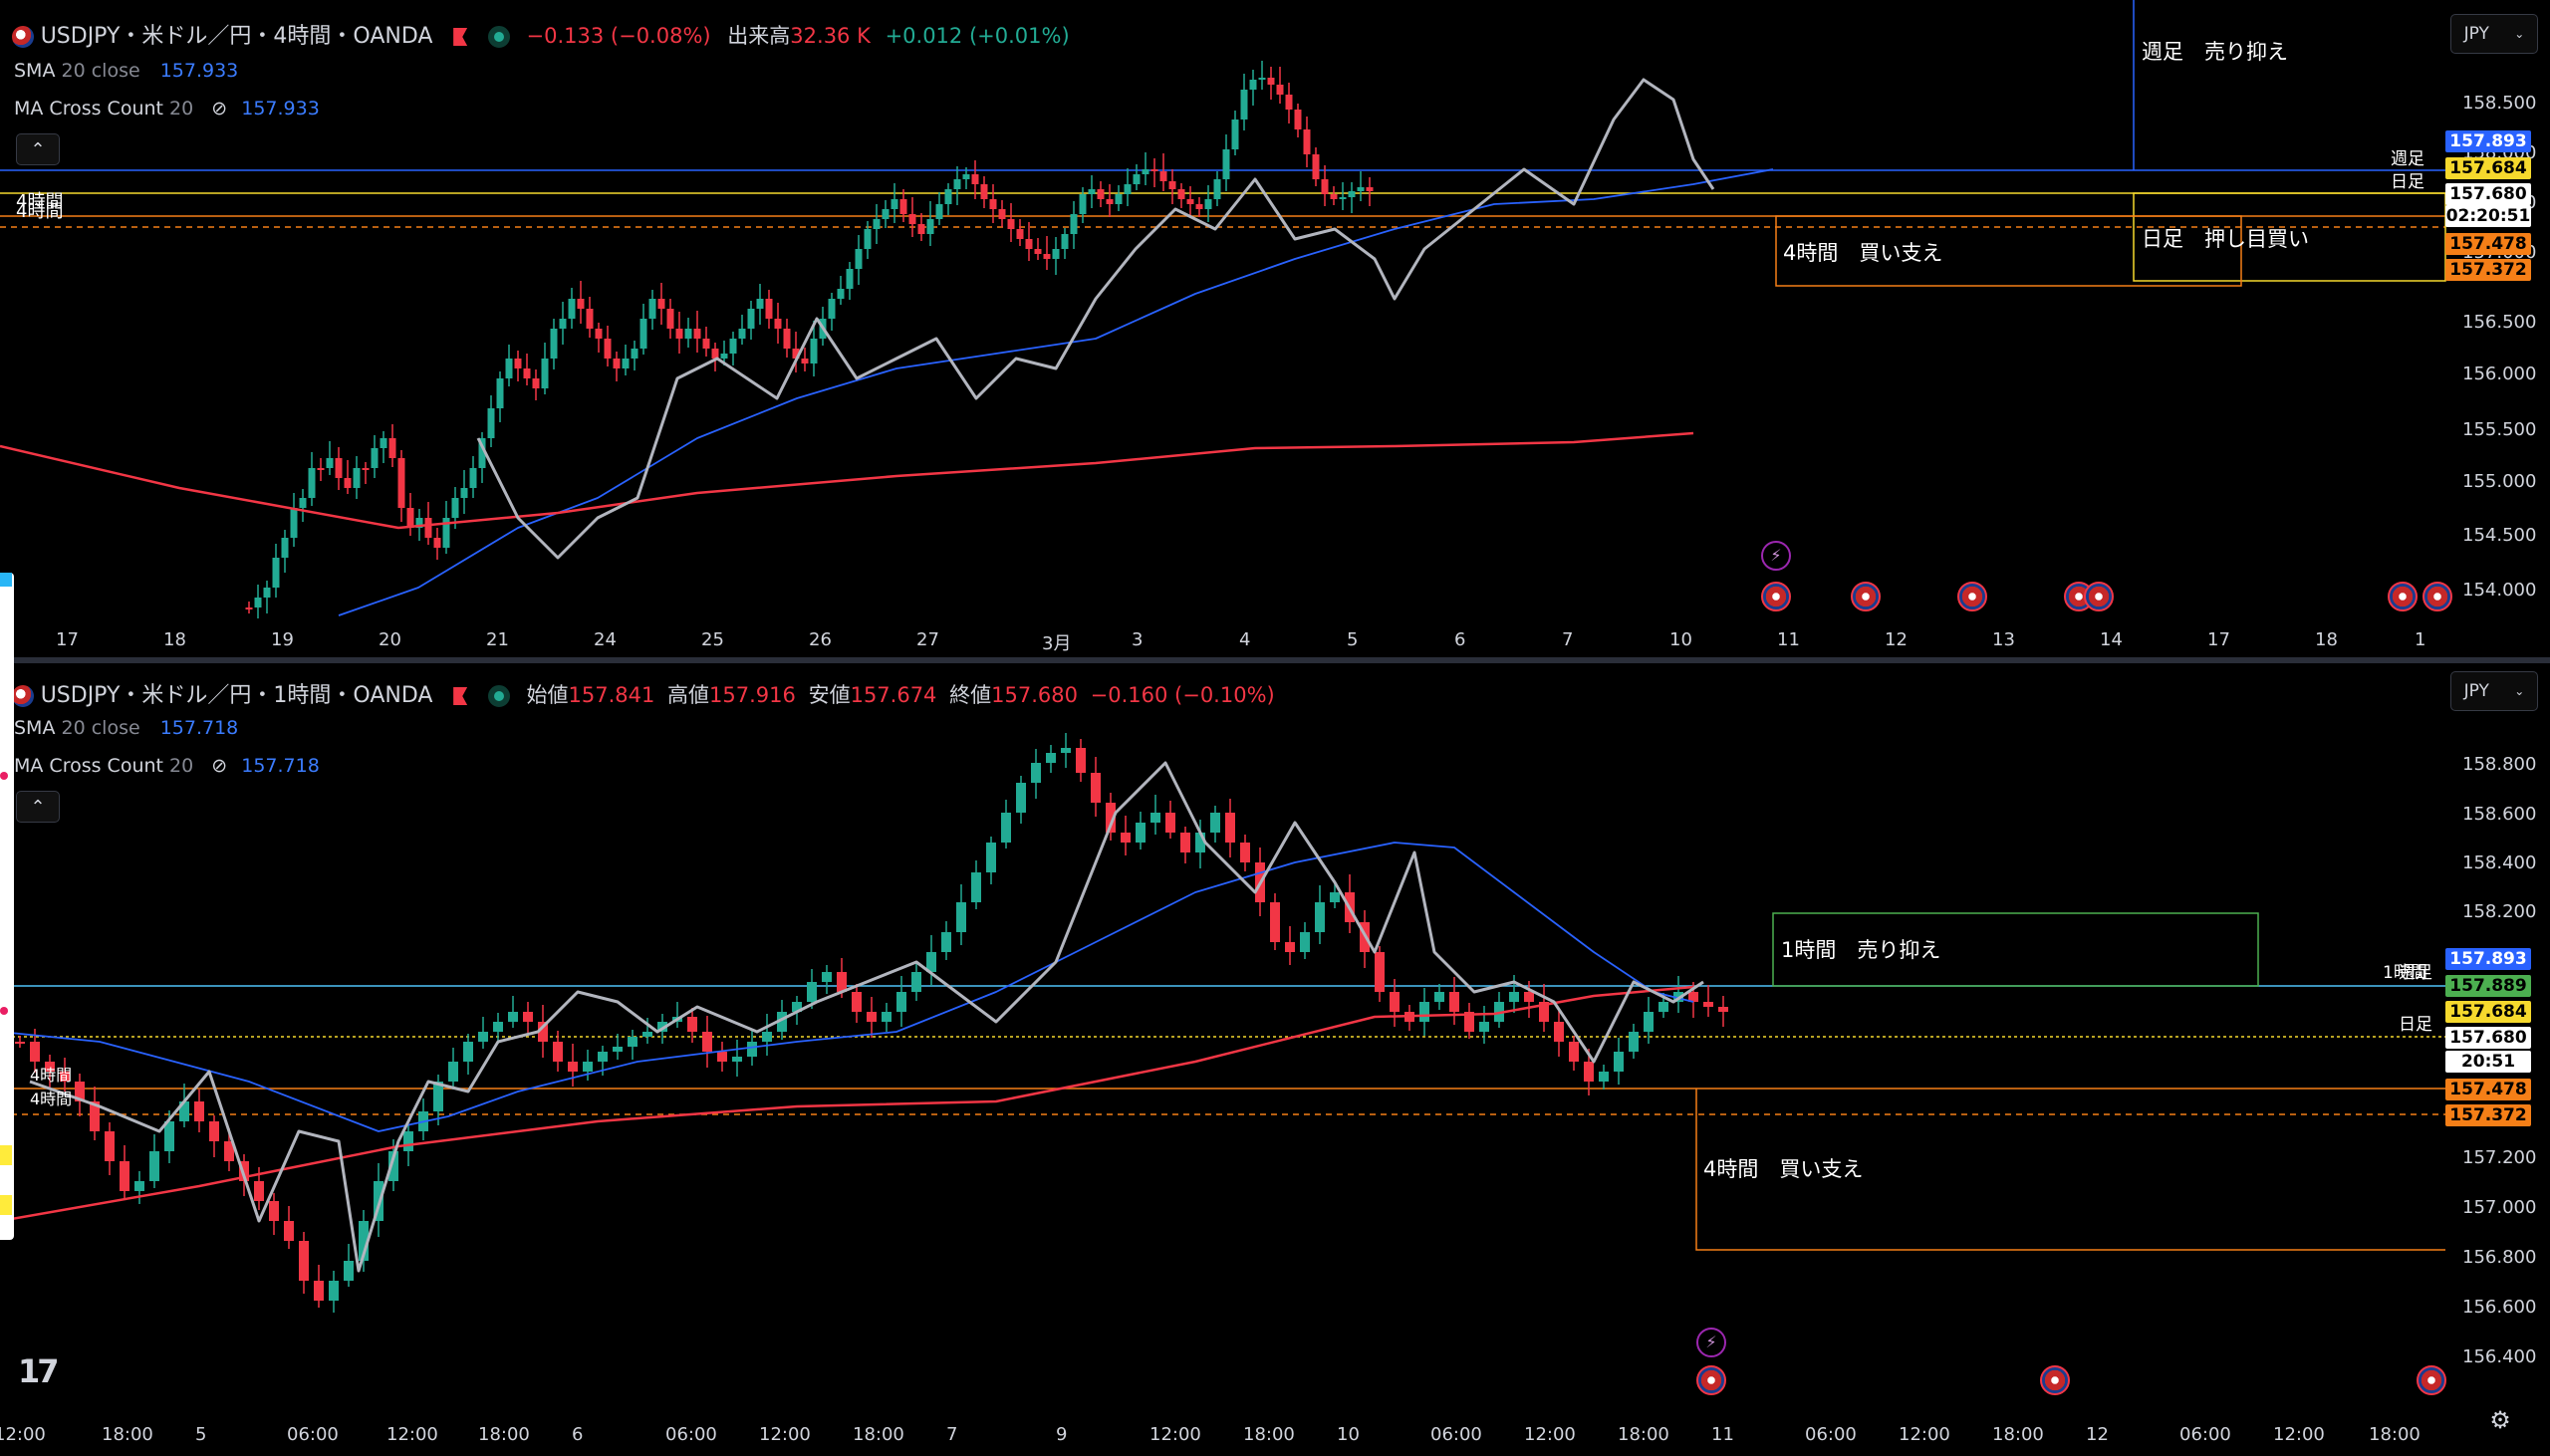 The height and width of the screenshot is (1456, 2550). What do you see at coordinates (126, 71) in the screenshot?
I see `sma-indicator: SMA 20 close 157.933` at bounding box center [126, 71].